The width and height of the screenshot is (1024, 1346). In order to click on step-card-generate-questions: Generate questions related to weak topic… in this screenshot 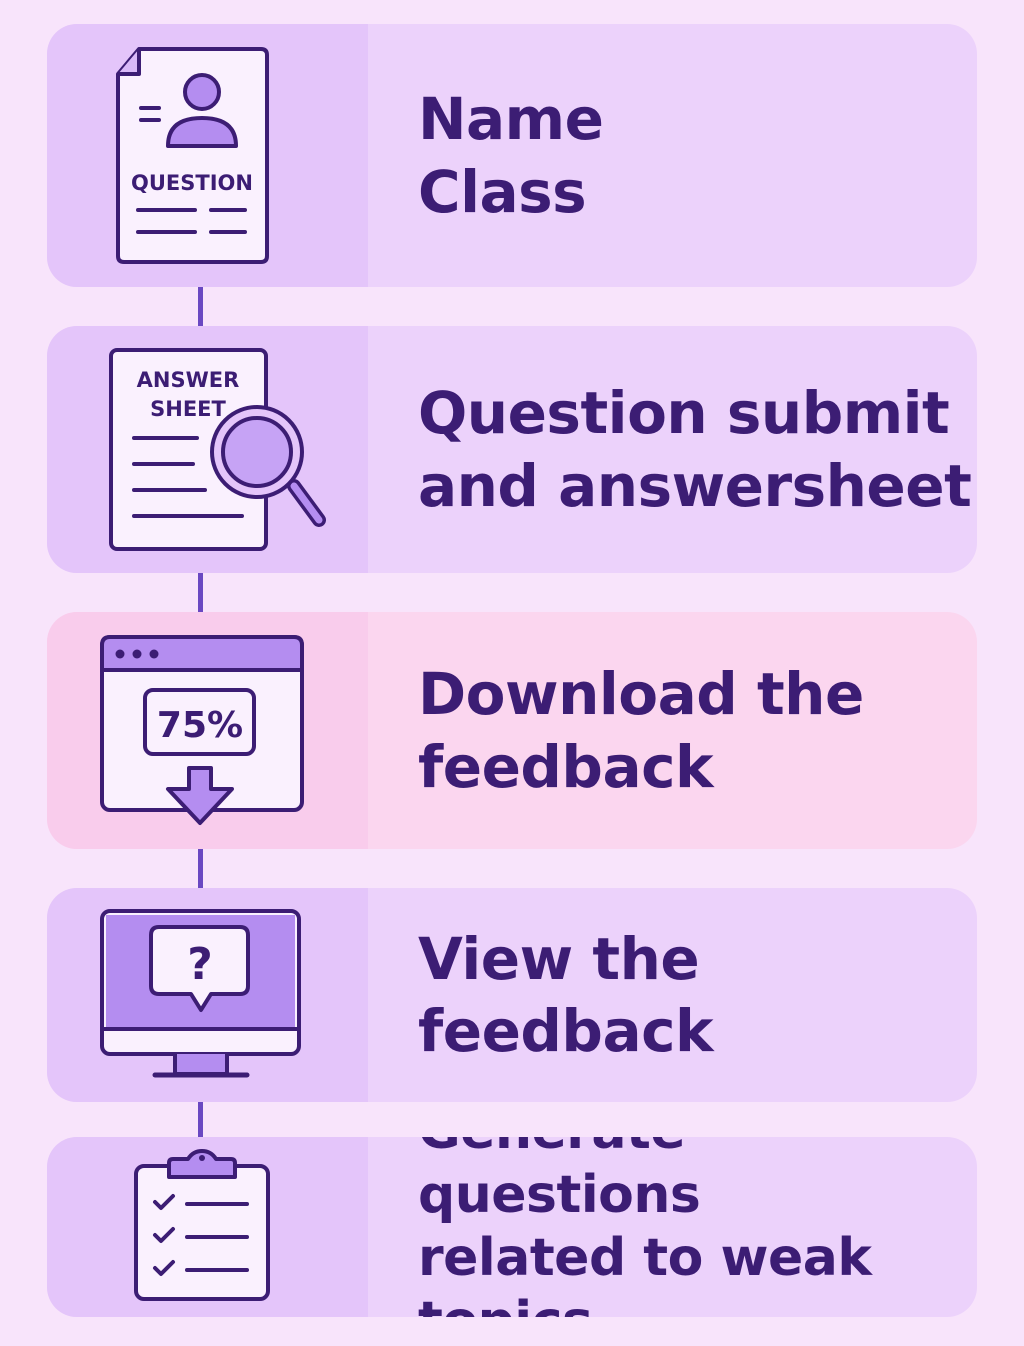, I will do `click(512, 1227)`.